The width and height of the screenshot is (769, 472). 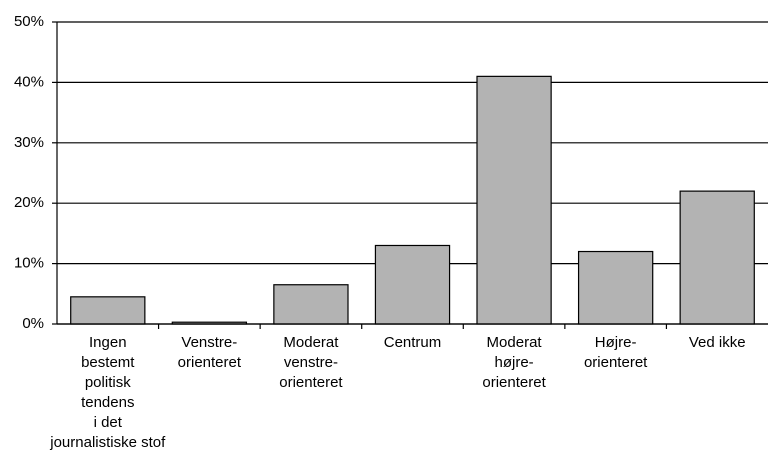 I want to click on x-tick-label: Moderat venstre-orienteret, so click(x=311, y=362).